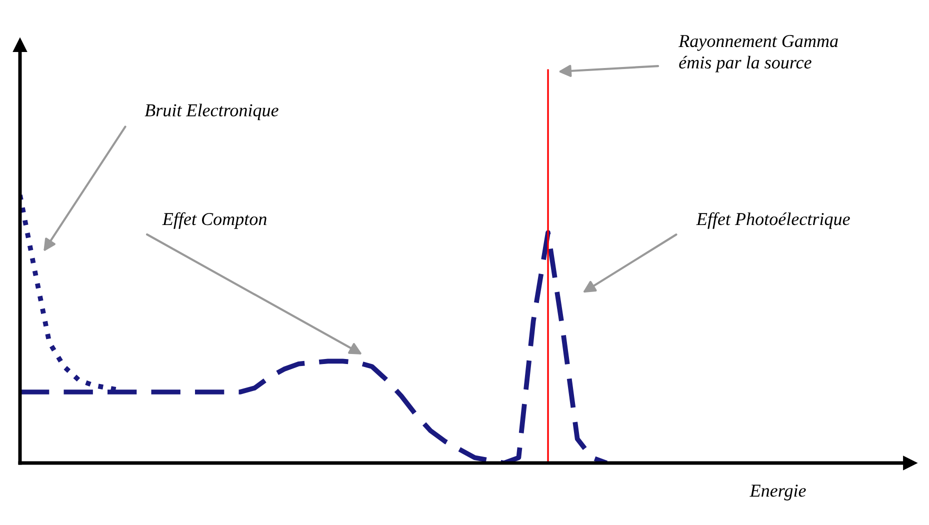 Image resolution: width=929 pixels, height=525 pixels. What do you see at coordinates (758, 53) in the screenshot?
I see `text: Rayonnement Gamma émis par la source` at bounding box center [758, 53].